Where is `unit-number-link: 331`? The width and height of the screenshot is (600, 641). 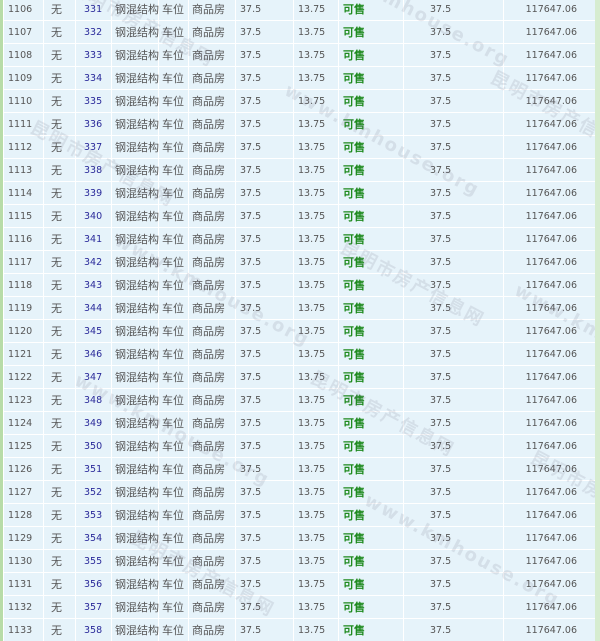 unit-number-link: 331 is located at coordinates (93, 10).